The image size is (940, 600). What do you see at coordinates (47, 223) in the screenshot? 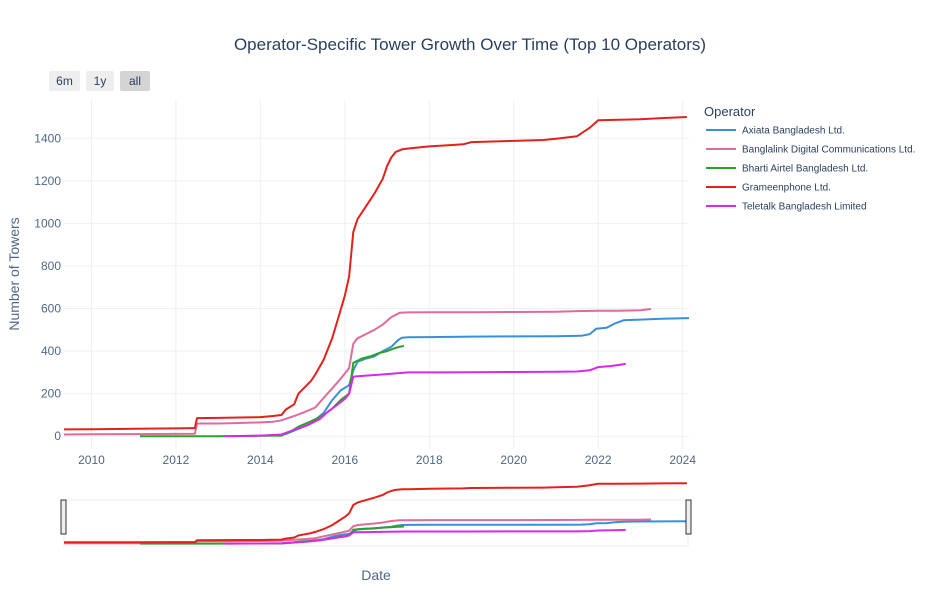
I see `y-tick-label: 1000` at bounding box center [47, 223].